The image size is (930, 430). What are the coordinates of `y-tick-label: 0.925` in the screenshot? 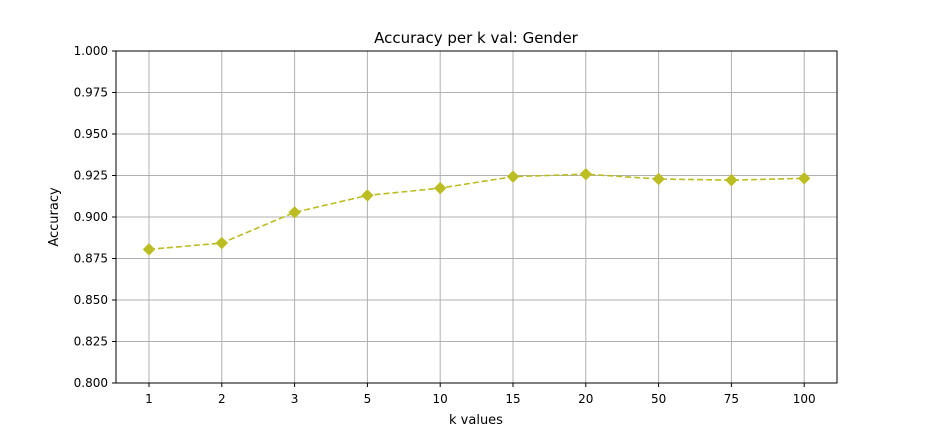 It's located at (91, 176).